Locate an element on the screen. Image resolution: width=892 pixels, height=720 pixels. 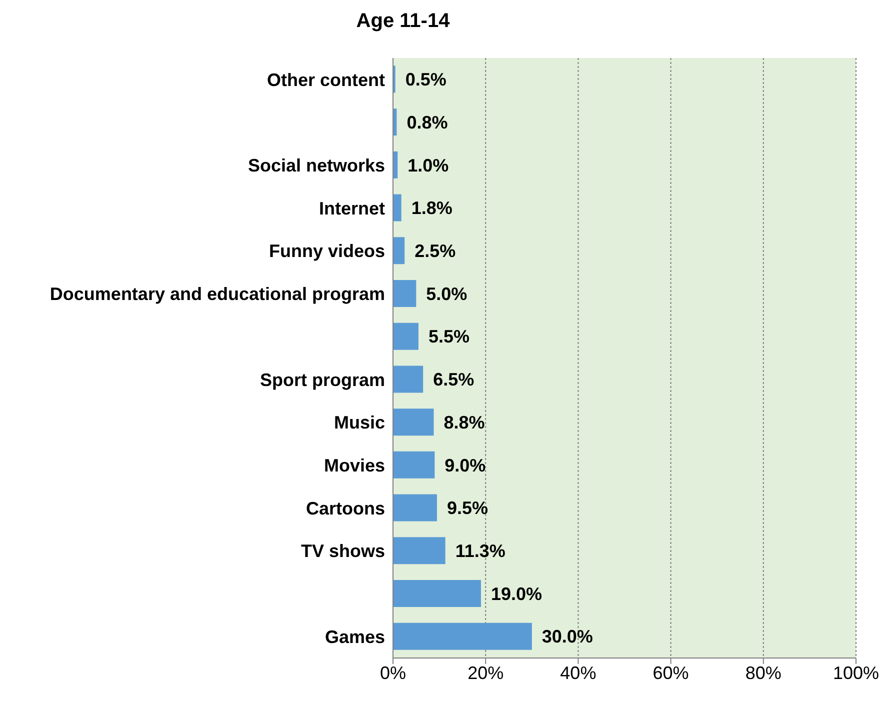
data-label: 0.5% is located at coordinates (425, 80).